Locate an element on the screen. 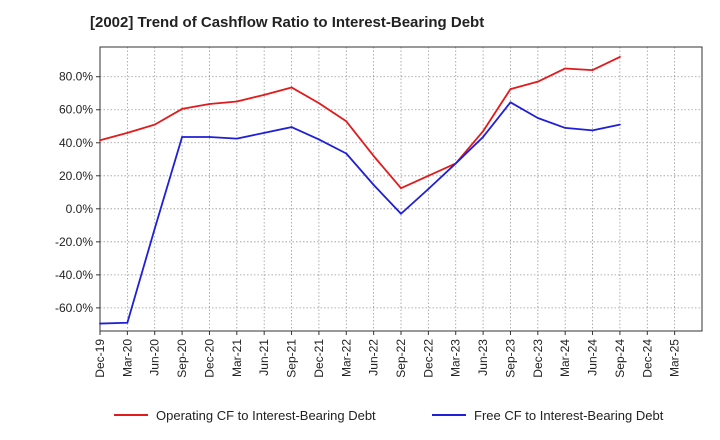 This screenshot has width=720, height=440. x-tick-label: Jun-22 is located at coordinates (374, 357).